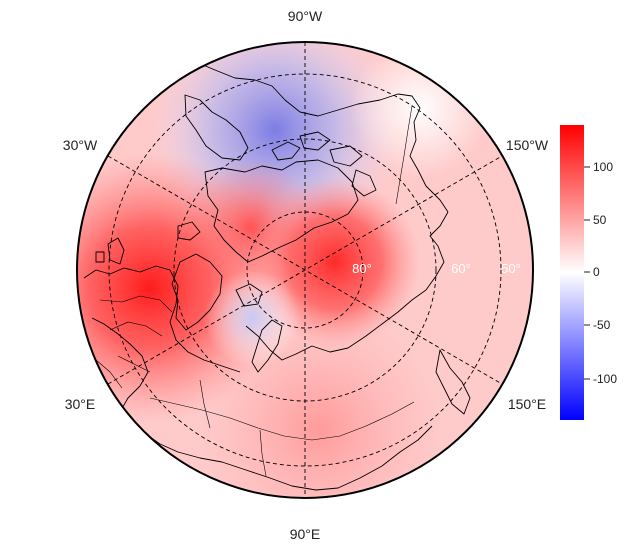  Describe the element at coordinates (527, 145) in the screenshot. I see `longitude-label-150w: 150°W` at that location.